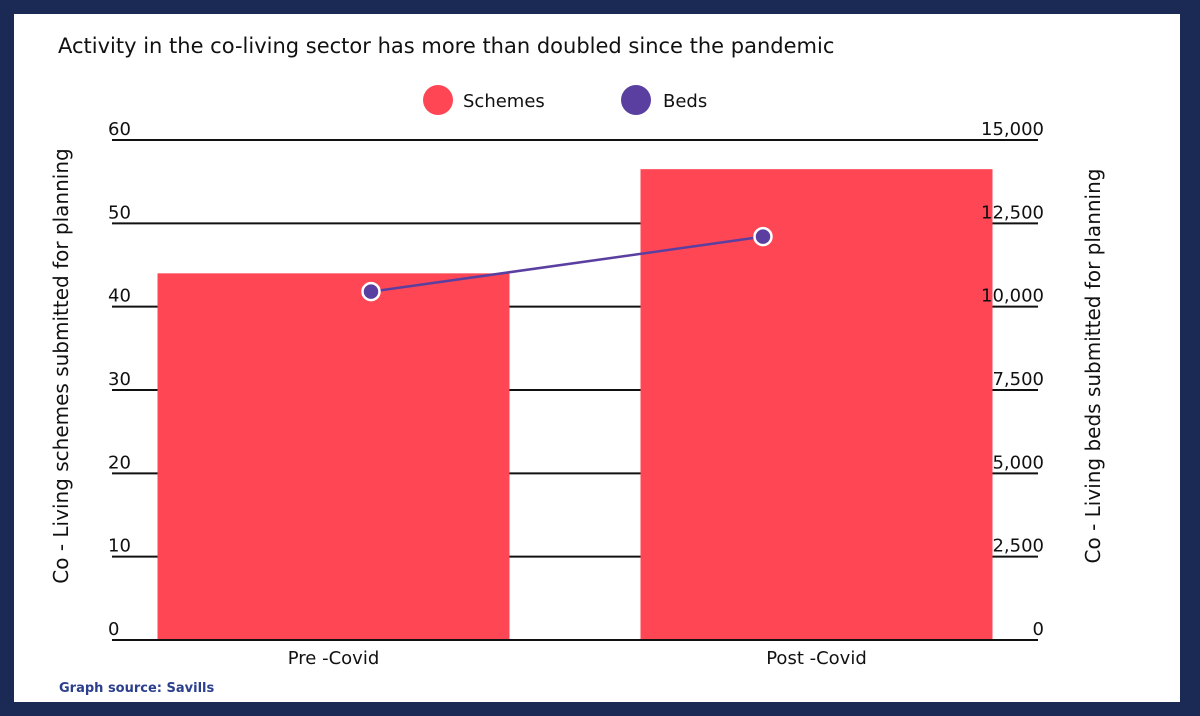 The image size is (1200, 716). What do you see at coordinates (119, 379) in the screenshot?
I see `y-tick-left: 30` at bounding box center [119, 379].